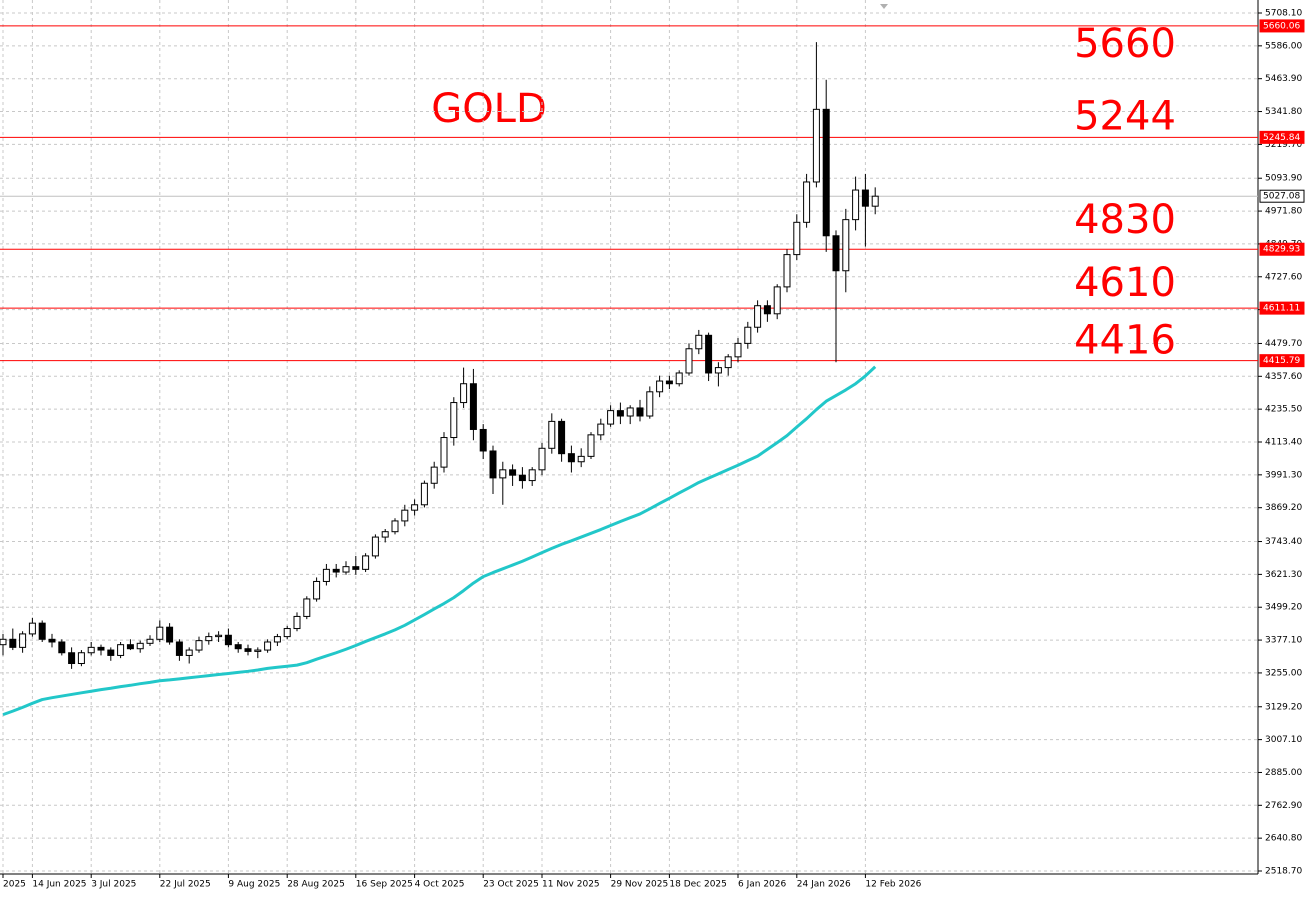 The height and width of the screenshot is (899, 1308). Describe the element at coordinates (1125, 220) in the screenshot. I see `level-annotation: 4830` at that location.